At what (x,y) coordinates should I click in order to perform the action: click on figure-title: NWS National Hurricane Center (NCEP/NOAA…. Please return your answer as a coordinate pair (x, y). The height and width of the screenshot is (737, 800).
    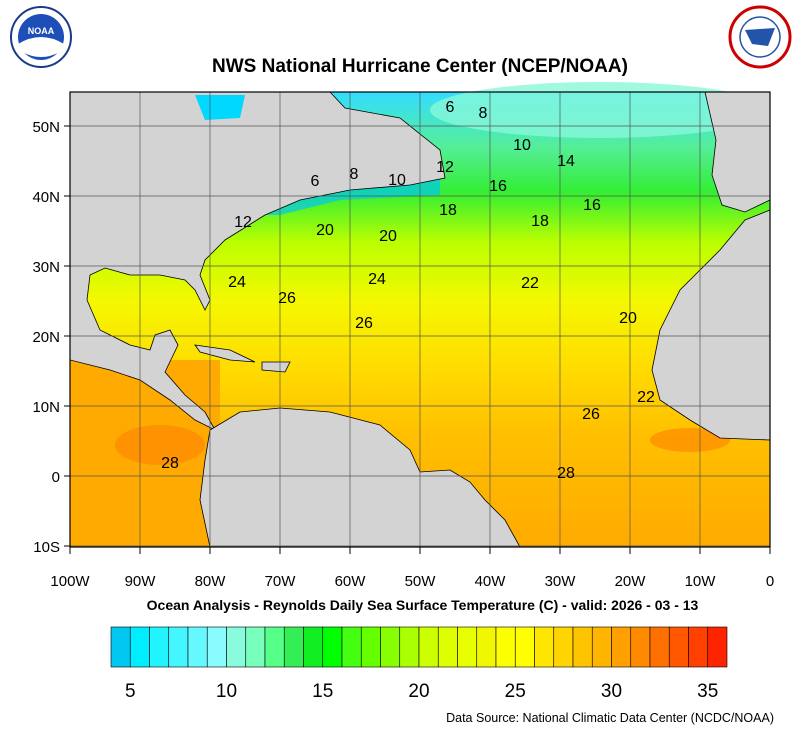
    Looking at the image, I should click on (420, 66).